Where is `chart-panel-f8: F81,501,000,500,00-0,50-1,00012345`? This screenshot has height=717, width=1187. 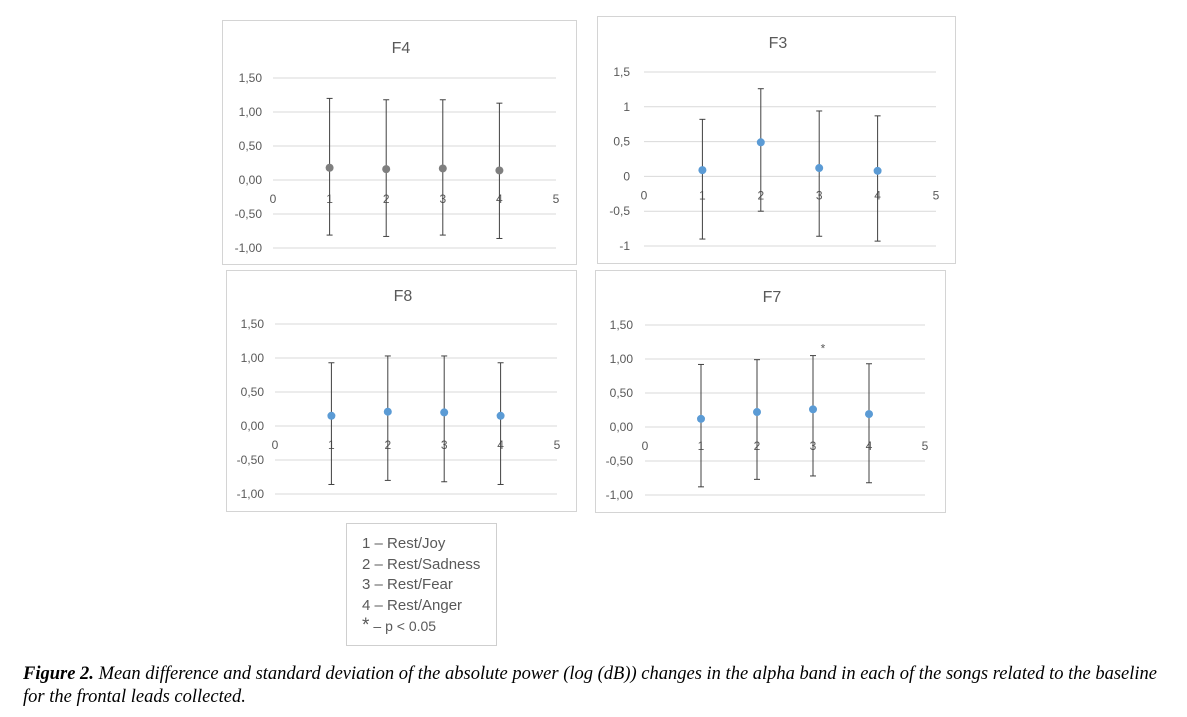 chart-panel-f8: F81,501,000,500,00-0,50-1,00012345 is located at coordinates (401, 391).